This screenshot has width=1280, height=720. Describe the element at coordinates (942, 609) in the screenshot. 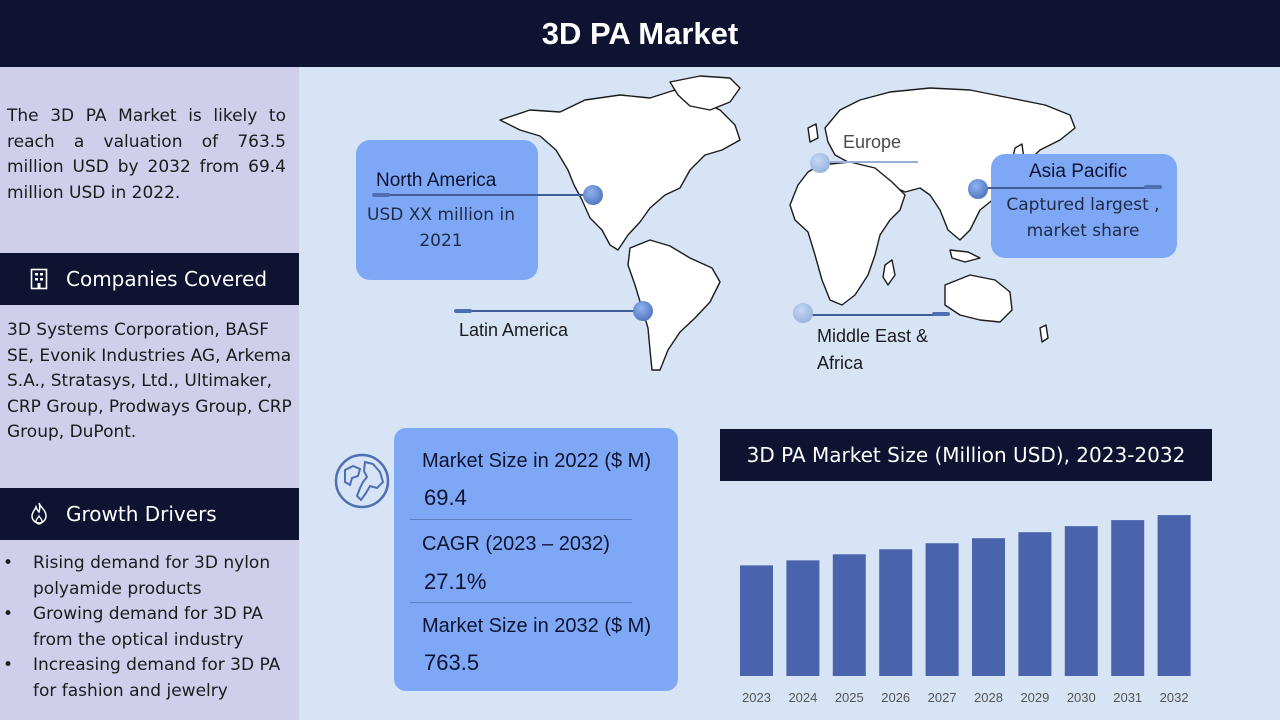

I see `bar-2027` at that location.